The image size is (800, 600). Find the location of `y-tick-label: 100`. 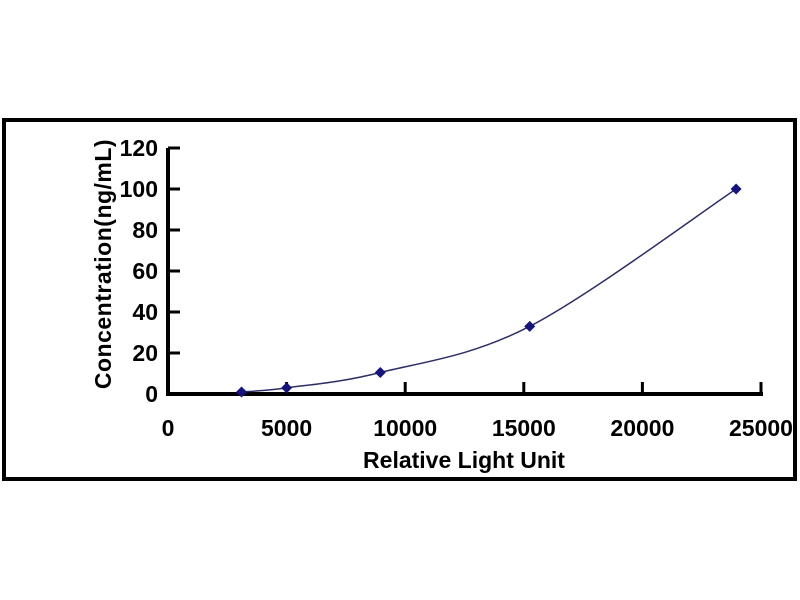

y-tick-label: 100 is located at coordinates (139, 189).